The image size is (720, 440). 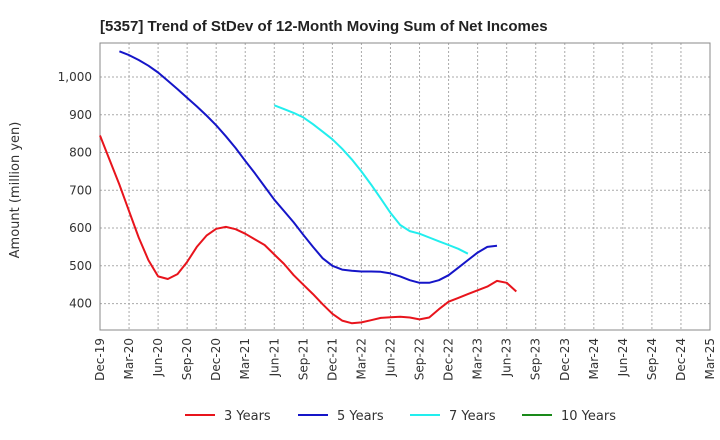 I want to click on x-tick-label: Dec-24, so click(x=681, y=359).